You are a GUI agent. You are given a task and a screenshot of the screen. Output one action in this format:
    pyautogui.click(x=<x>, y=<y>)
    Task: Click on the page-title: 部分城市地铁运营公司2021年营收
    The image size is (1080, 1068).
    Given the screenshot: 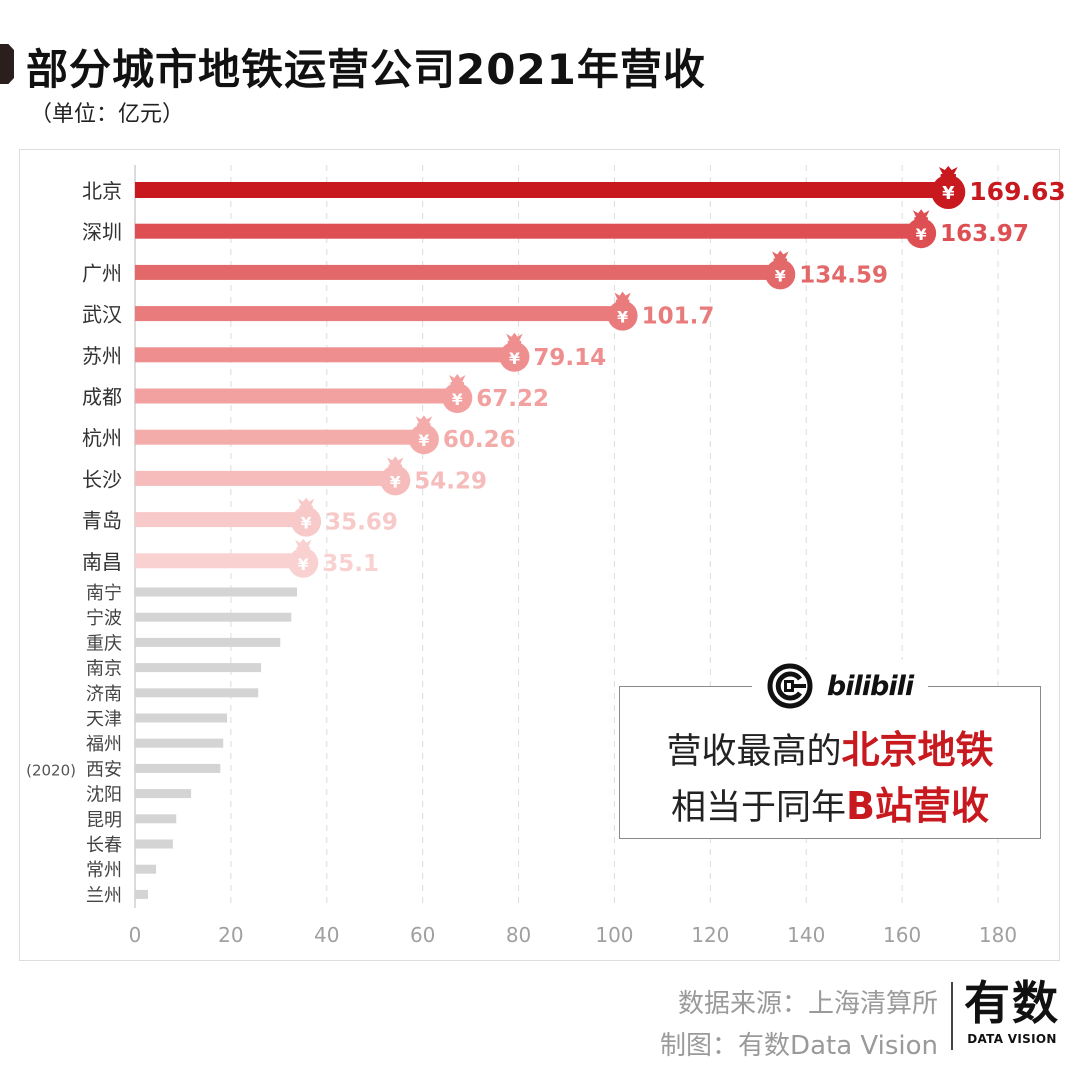 What is the action you would take?
    pyautogui.click(x=366, y=69)
    